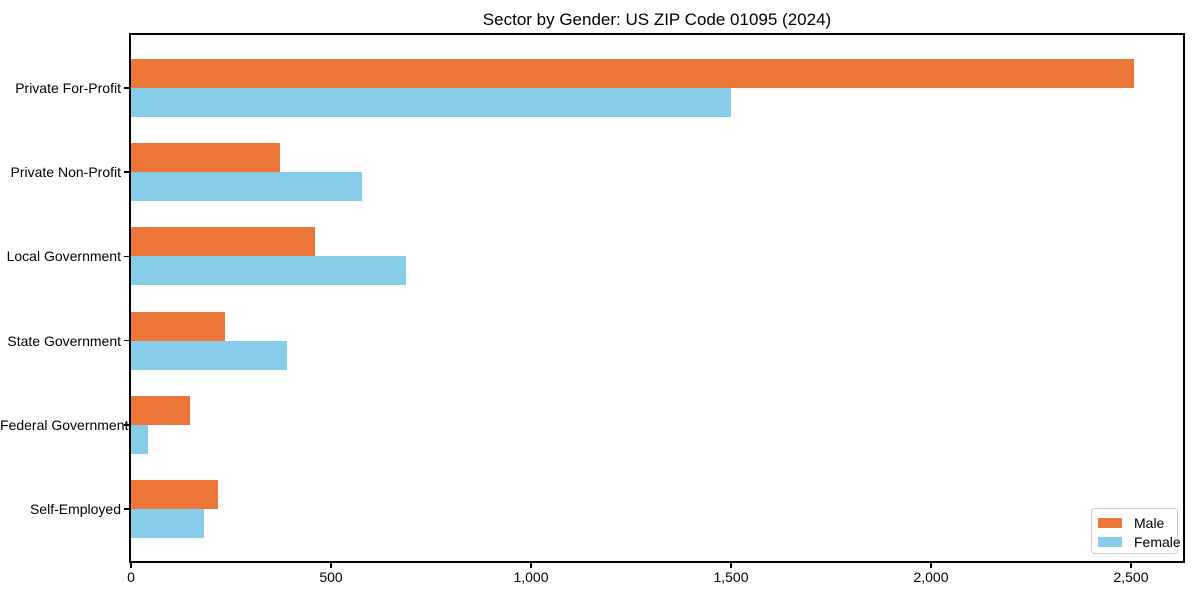 The height and width of the screenshot is (600, 1200). Describe the element at coordinates (75, 509) in the screenshot. I see `y-tick-label-self-employed: Self-Employed` at that location.